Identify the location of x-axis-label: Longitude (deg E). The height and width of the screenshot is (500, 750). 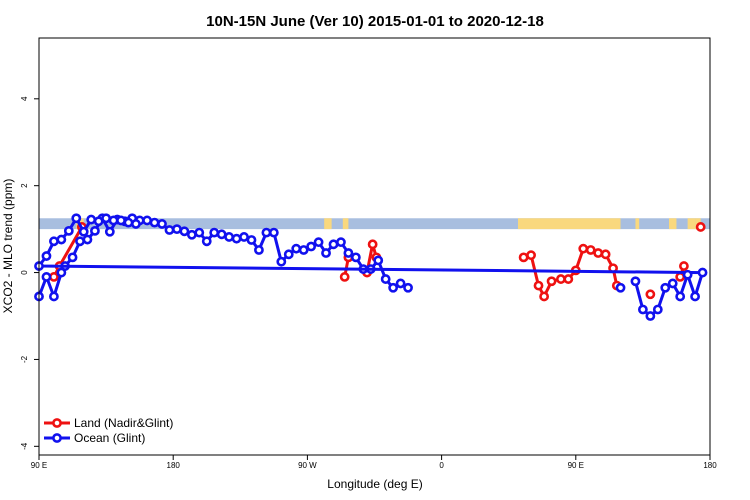
(374, 484).